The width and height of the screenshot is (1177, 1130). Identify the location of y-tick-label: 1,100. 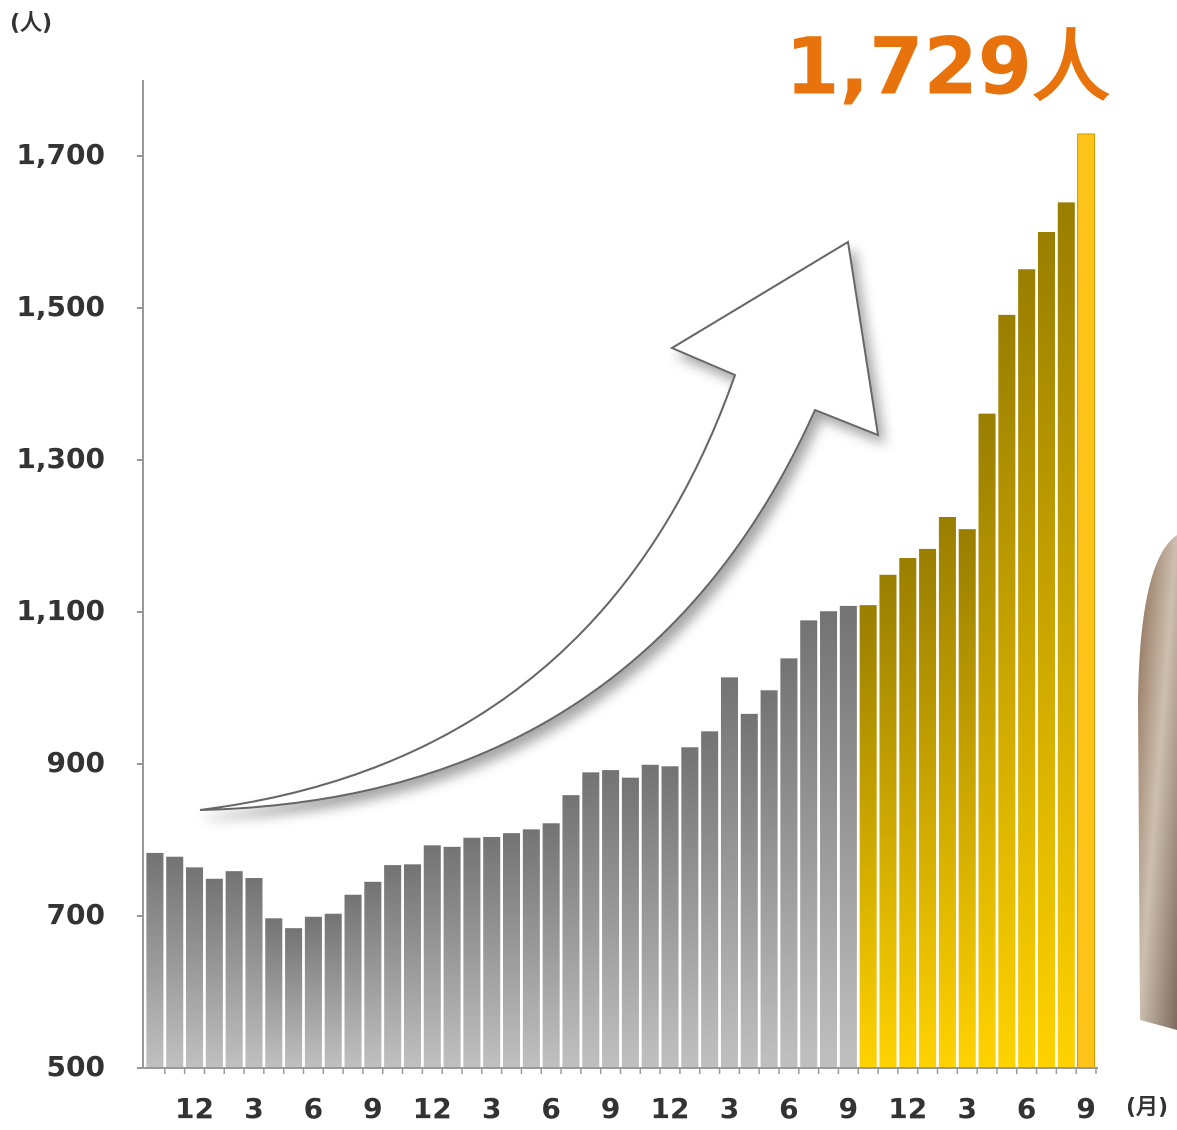
(60, 610).